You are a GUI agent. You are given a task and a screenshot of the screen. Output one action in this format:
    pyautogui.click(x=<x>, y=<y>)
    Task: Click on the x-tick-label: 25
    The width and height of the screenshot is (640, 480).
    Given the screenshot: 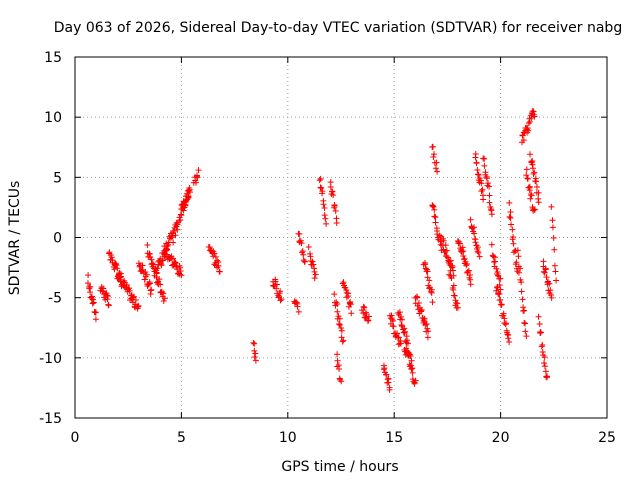 What is the action you would take?
    pyautogui.click(x=607, y=438)
    